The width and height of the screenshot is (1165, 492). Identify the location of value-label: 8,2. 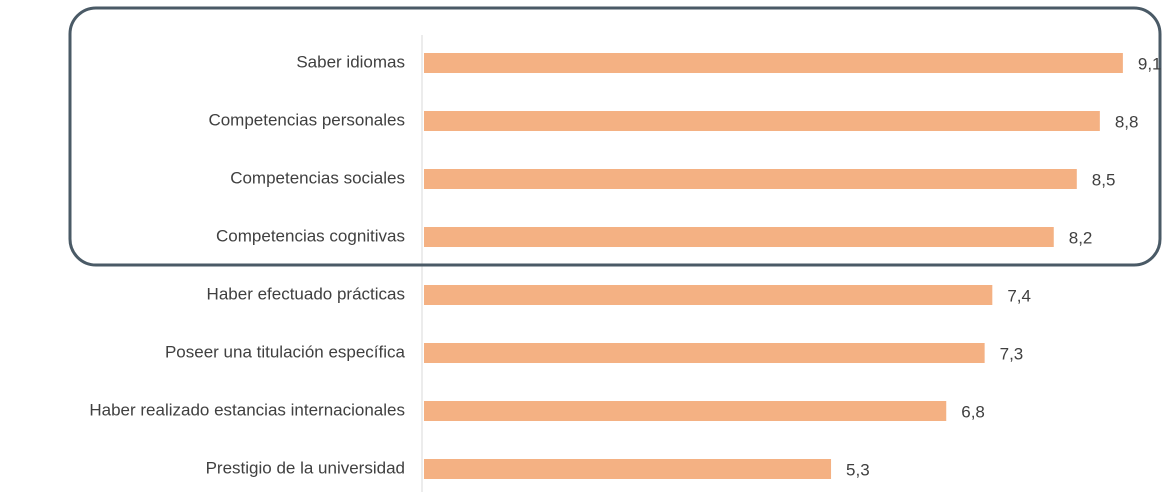
(1081, 237).